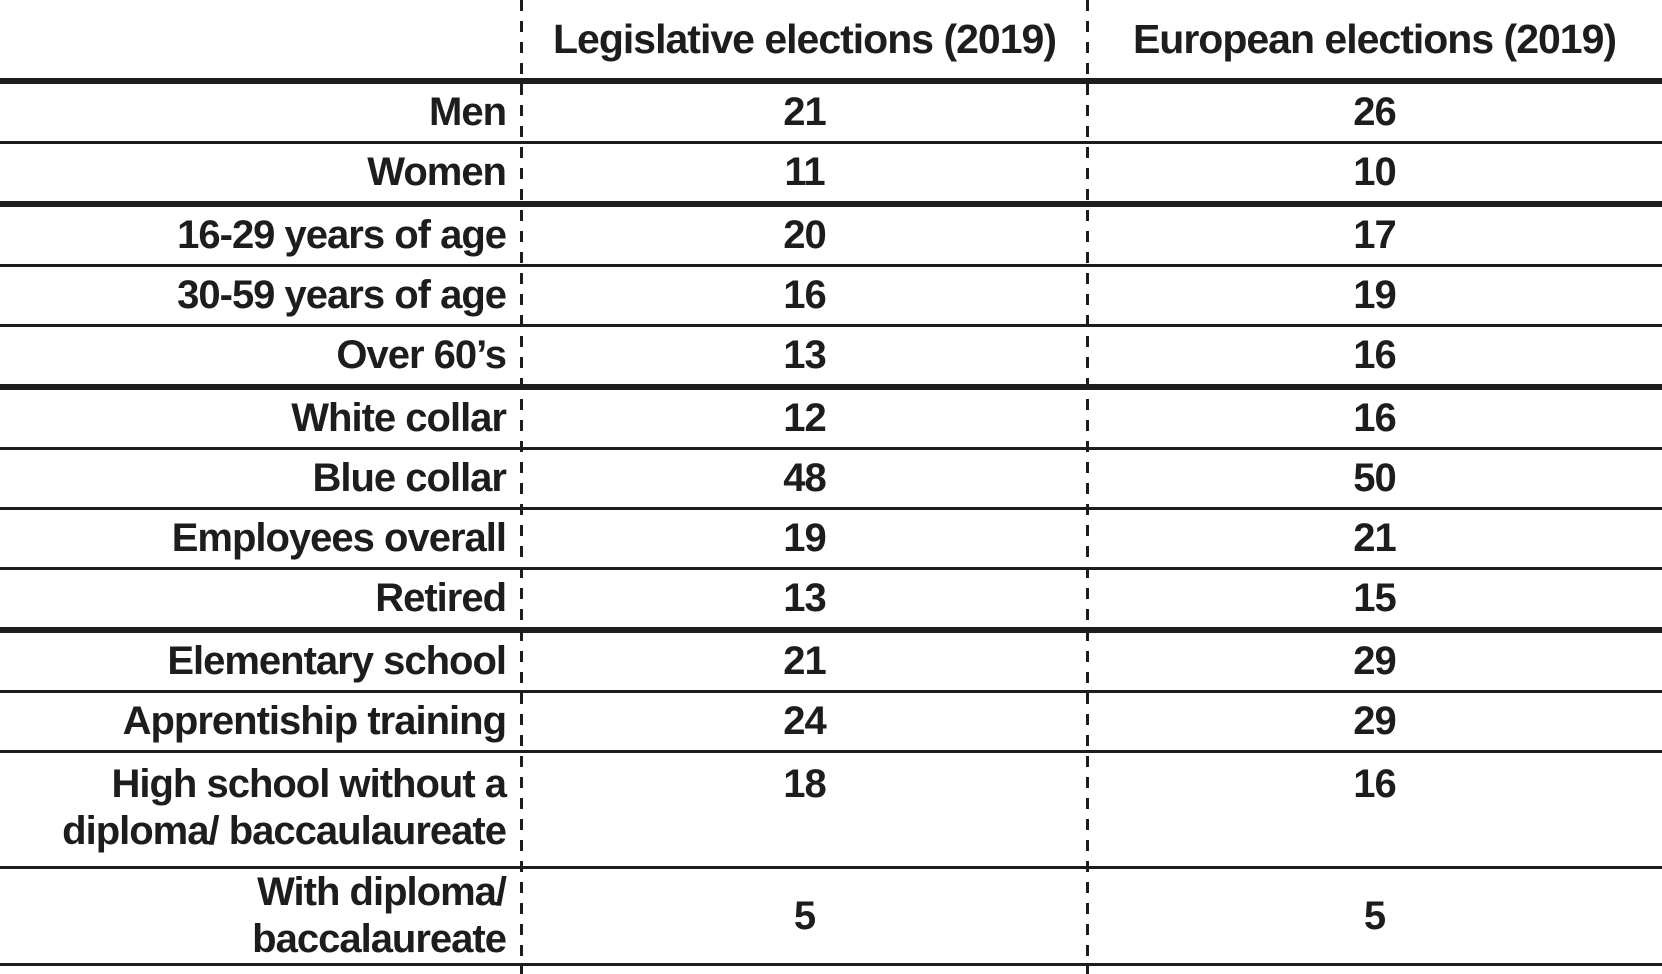 The image size is (1662, 974). What do you see at coordinates (261, 969) in the screenshot?
I see `row-label: Higher education` at bounding box center [261, 969].